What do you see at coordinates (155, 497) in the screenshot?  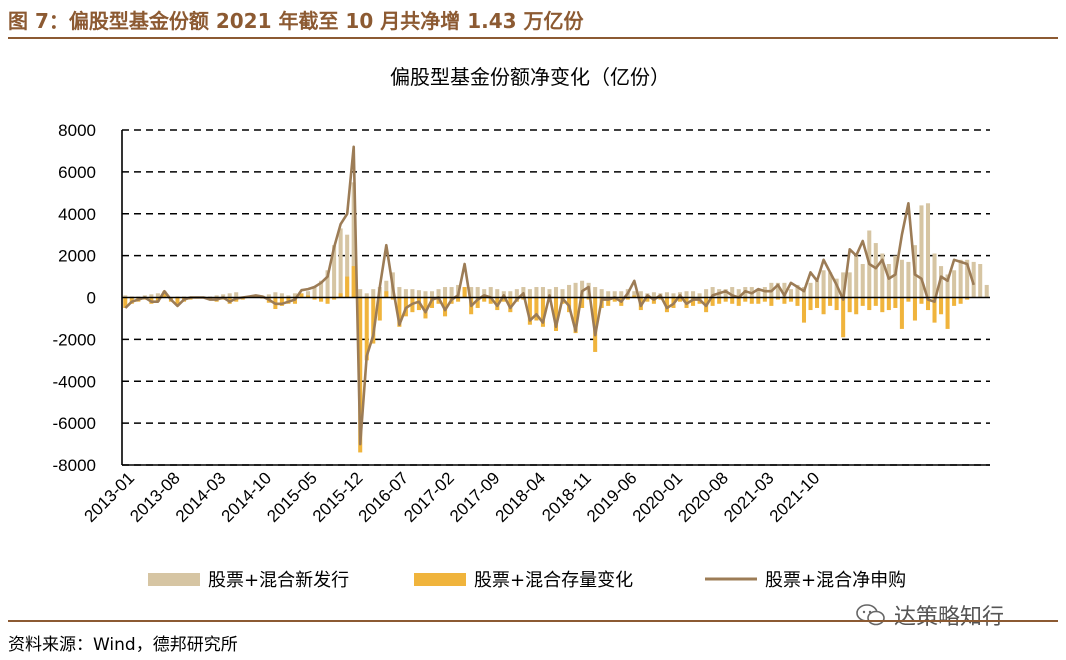 I see `x-tick-label: 2013-08` at bounding box center [155, 497].